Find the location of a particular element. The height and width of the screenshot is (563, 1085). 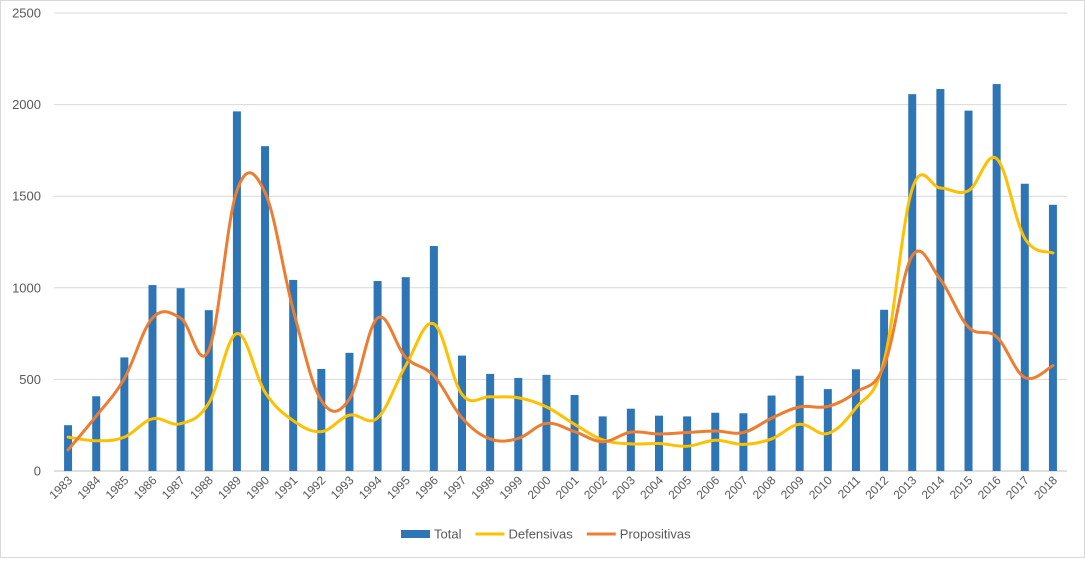

legend-item-defensivas: Defensivas is located at coordinates (524, 534).